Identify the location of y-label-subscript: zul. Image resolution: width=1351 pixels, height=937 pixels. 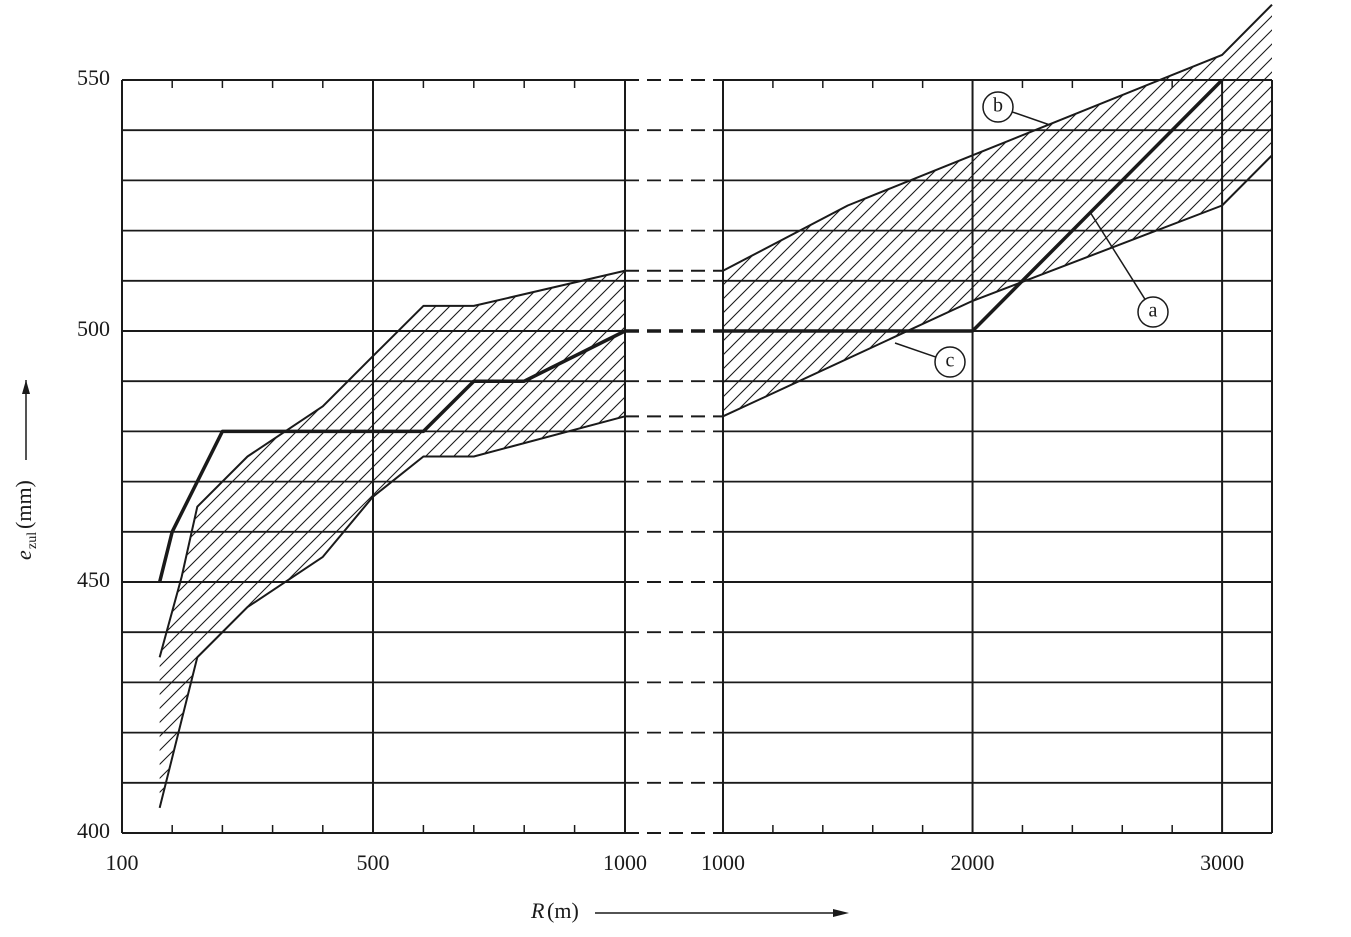
(32, 540).